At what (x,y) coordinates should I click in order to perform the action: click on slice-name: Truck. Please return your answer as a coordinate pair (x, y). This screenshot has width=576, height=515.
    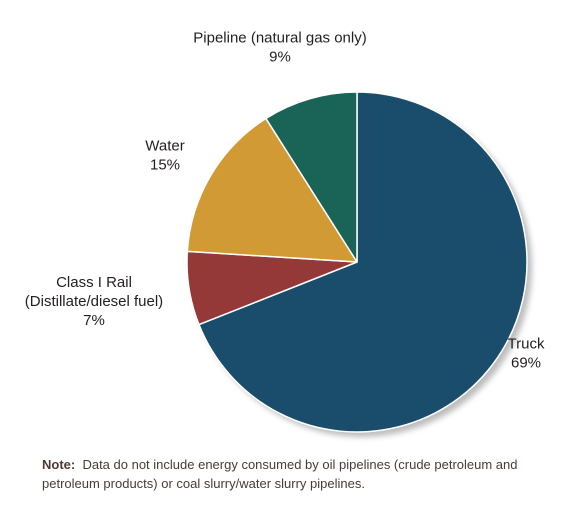
    Looking at the image, I should click on (526, 344).